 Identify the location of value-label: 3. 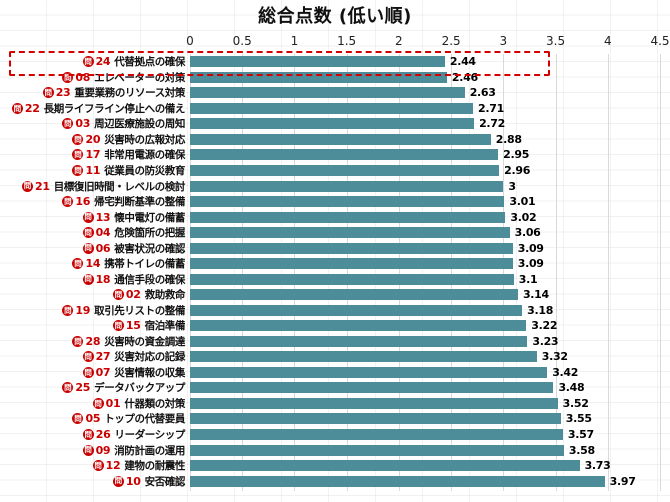
(512, 186).